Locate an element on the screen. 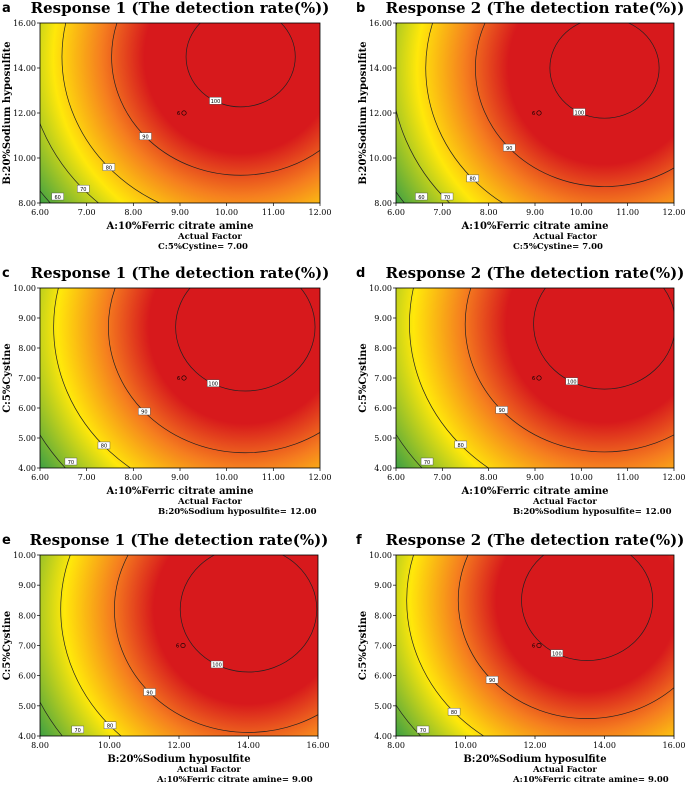 The width and height of the screenshot is (685, 786). panel-letter: c is located at coordinates (6, 273).